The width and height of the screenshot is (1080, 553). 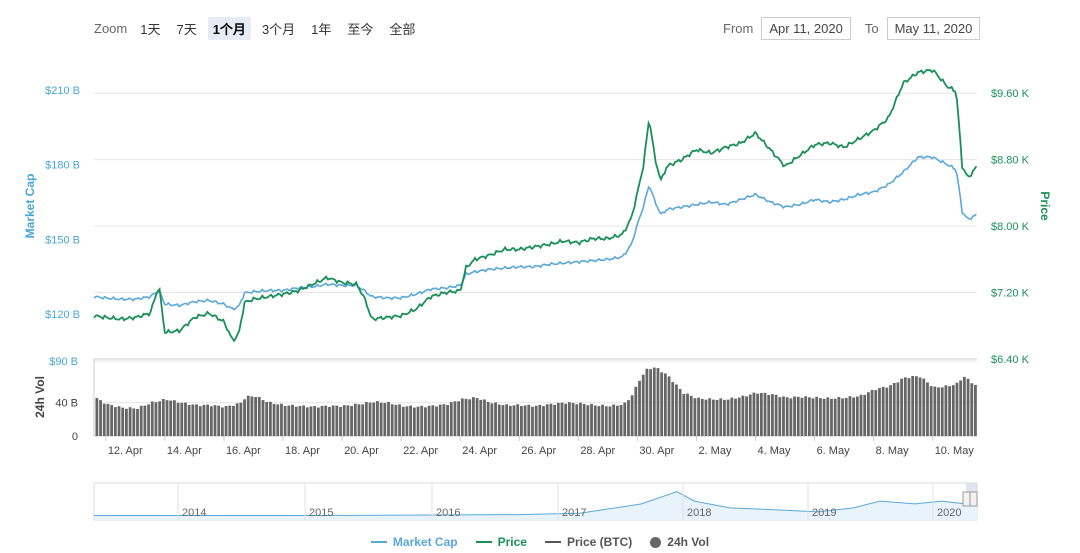 I want to click on volume-tick-label: $90 B, so click(x=63, y=362).